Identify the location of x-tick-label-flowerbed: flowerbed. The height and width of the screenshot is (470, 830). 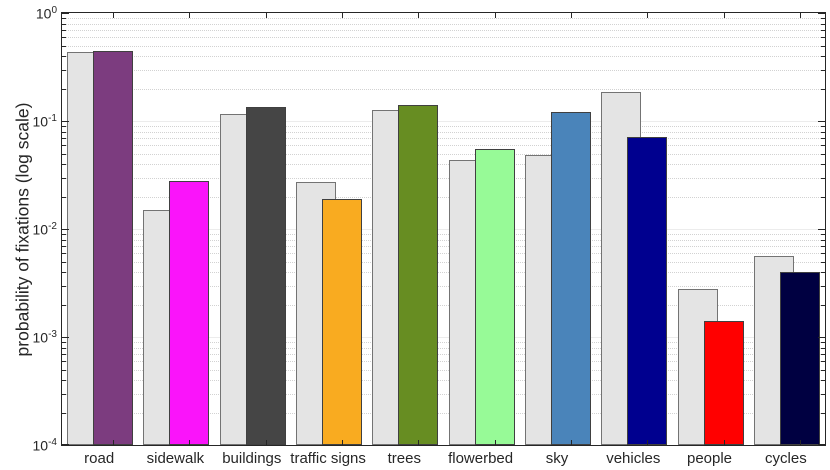
(481, 458).